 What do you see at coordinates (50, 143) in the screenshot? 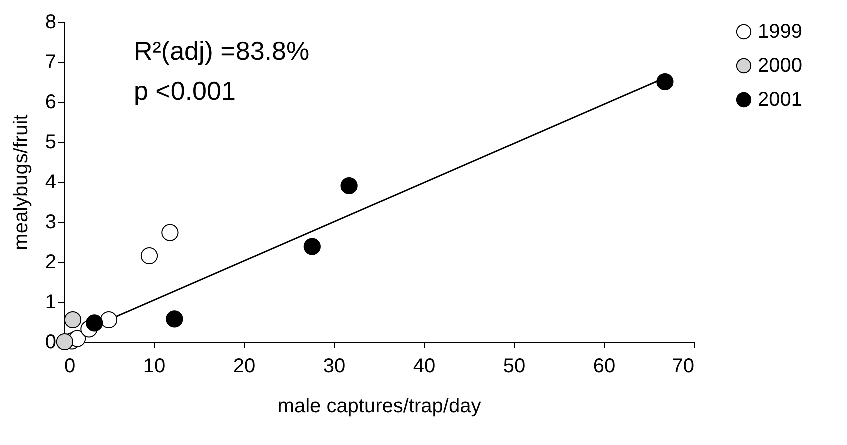
I see `y-tick-label: 5` at bounding box center [50, 143].